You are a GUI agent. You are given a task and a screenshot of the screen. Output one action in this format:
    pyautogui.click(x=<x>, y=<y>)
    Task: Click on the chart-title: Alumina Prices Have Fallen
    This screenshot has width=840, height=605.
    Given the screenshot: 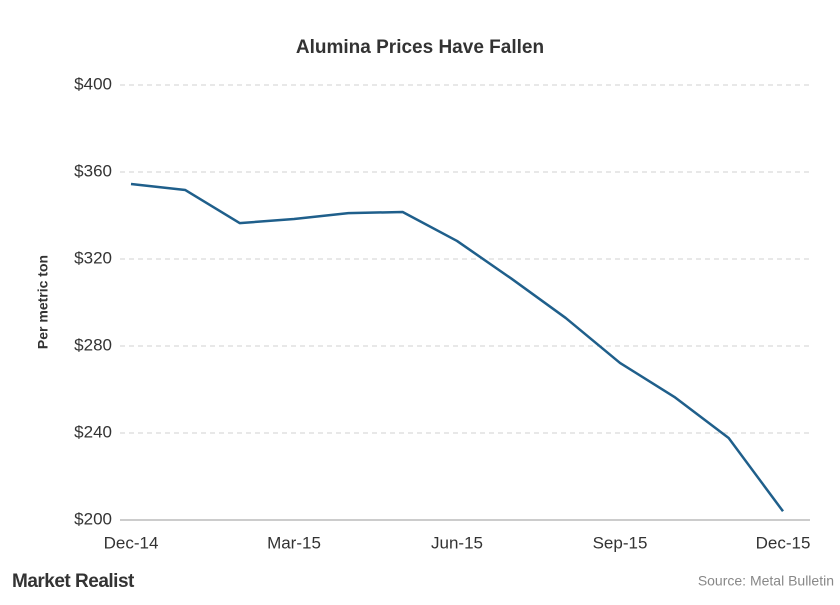 What is the action you would take?
    pyautogui.click(x=420, y=47)
    